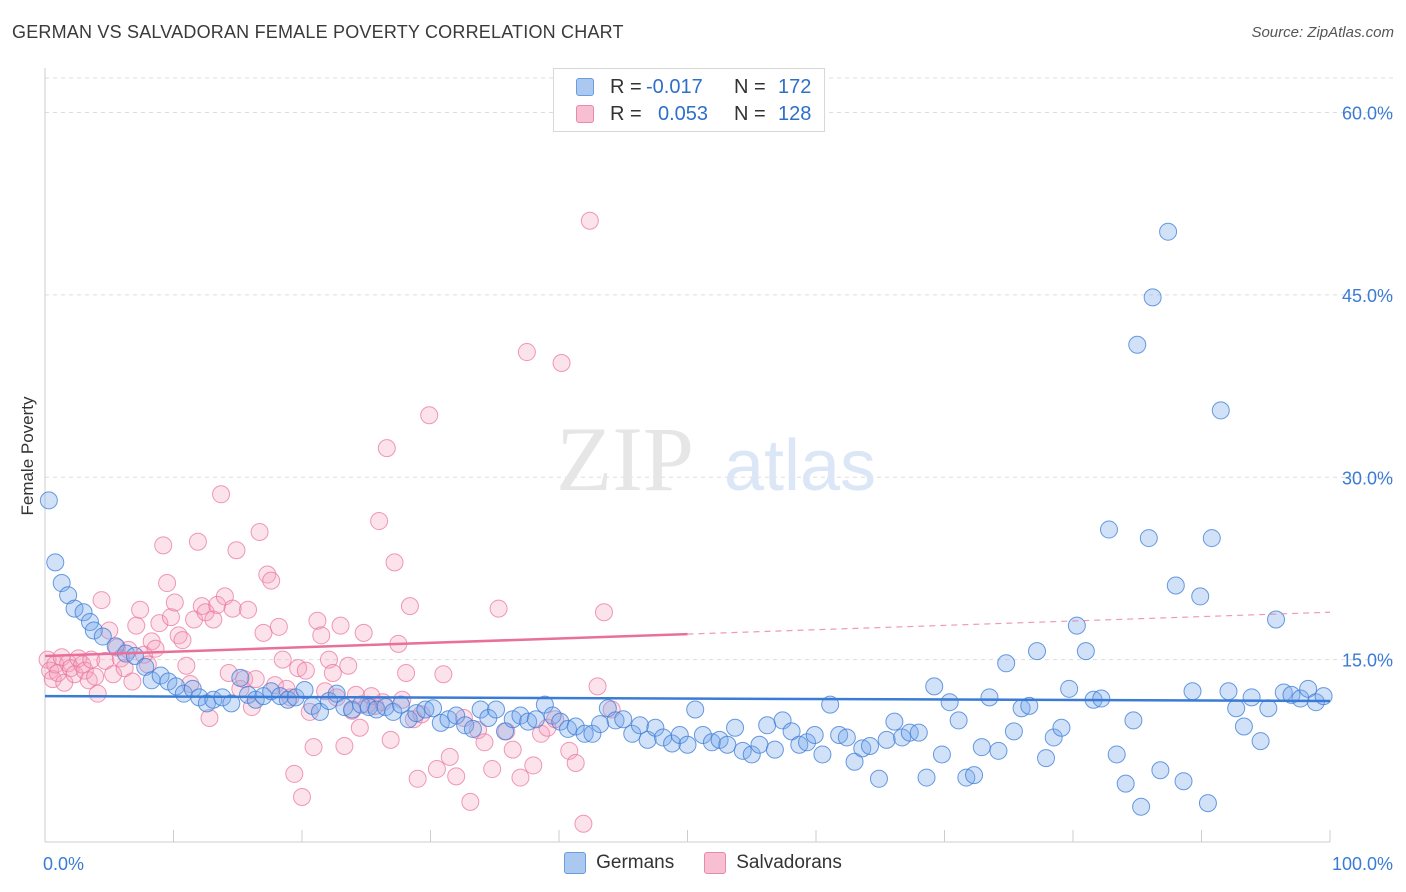  I want to click on legend-n-value: 128, so click(795, 113).